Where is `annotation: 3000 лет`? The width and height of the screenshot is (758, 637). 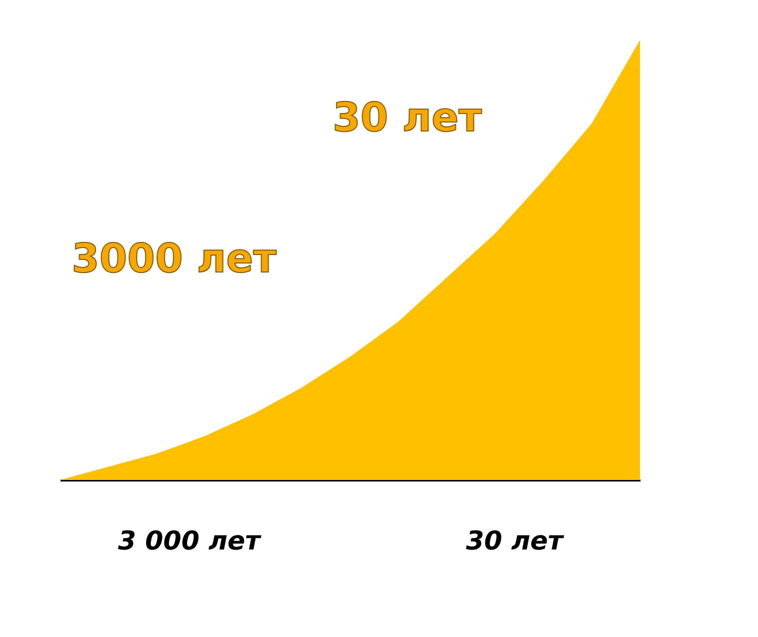 annotation: 3000 лет is located at coordinates (175, 259).